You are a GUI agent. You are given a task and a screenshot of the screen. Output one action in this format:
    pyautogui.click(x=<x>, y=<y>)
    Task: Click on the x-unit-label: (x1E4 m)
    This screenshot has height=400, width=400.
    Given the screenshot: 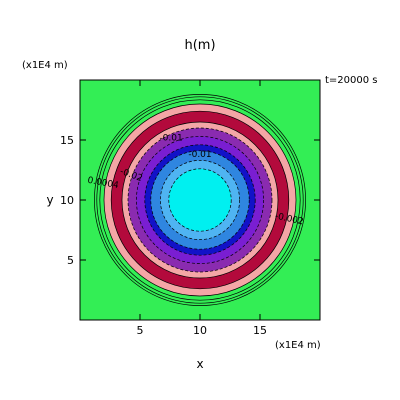 What is the action you would take?
    pyautogui.click(x=298, y=345)
    